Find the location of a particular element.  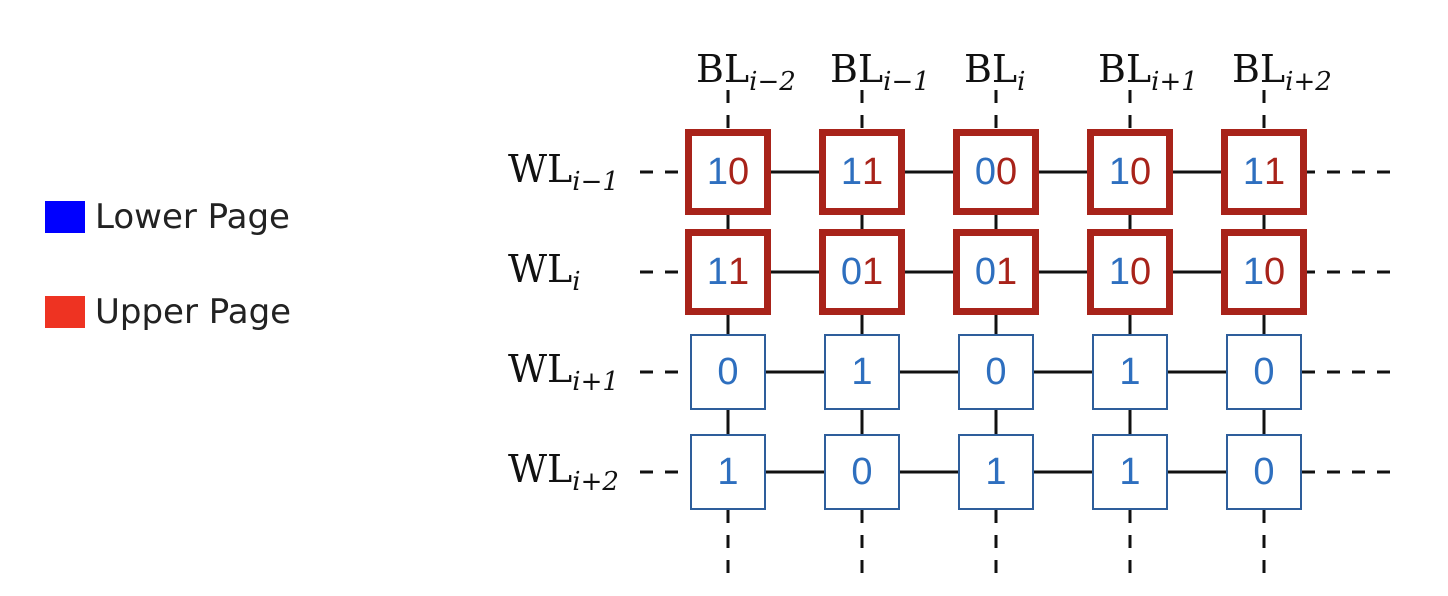

bitline-label-index: i+1 is located at coordinates (1174, 82).